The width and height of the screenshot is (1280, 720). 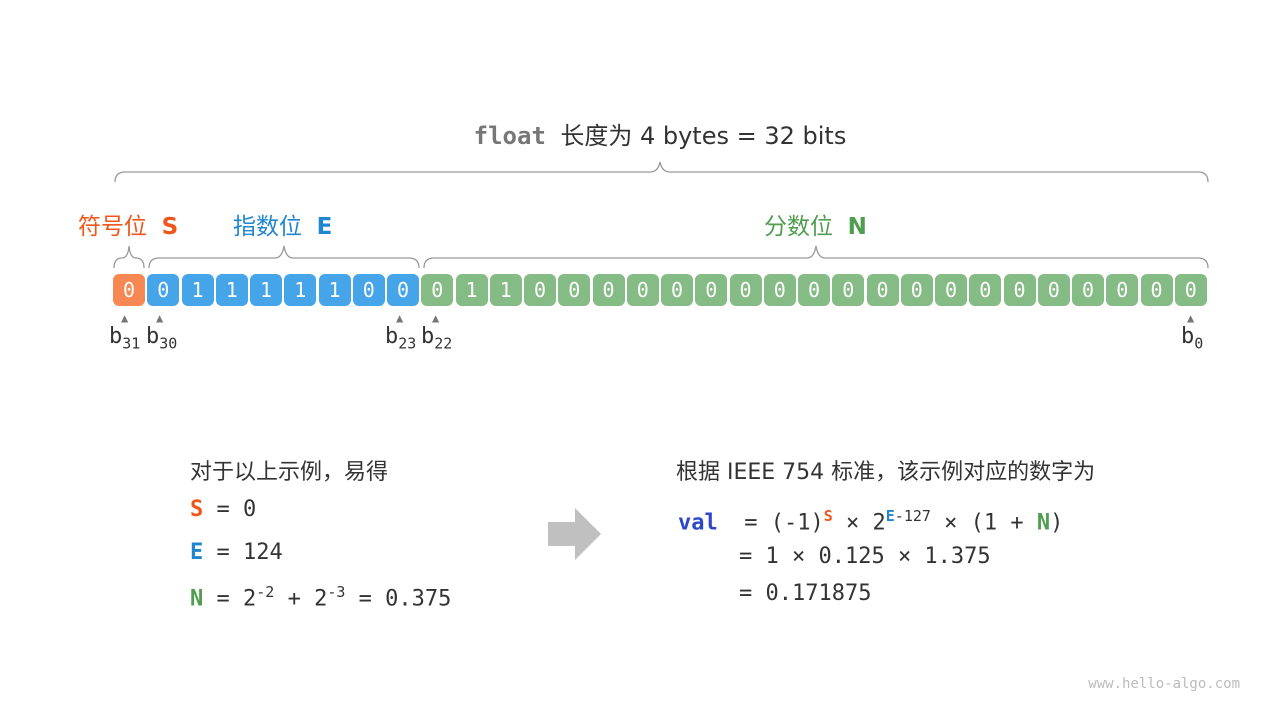 I want to click on formula-line-3: = 0.171875, so click(x=805, y=593).